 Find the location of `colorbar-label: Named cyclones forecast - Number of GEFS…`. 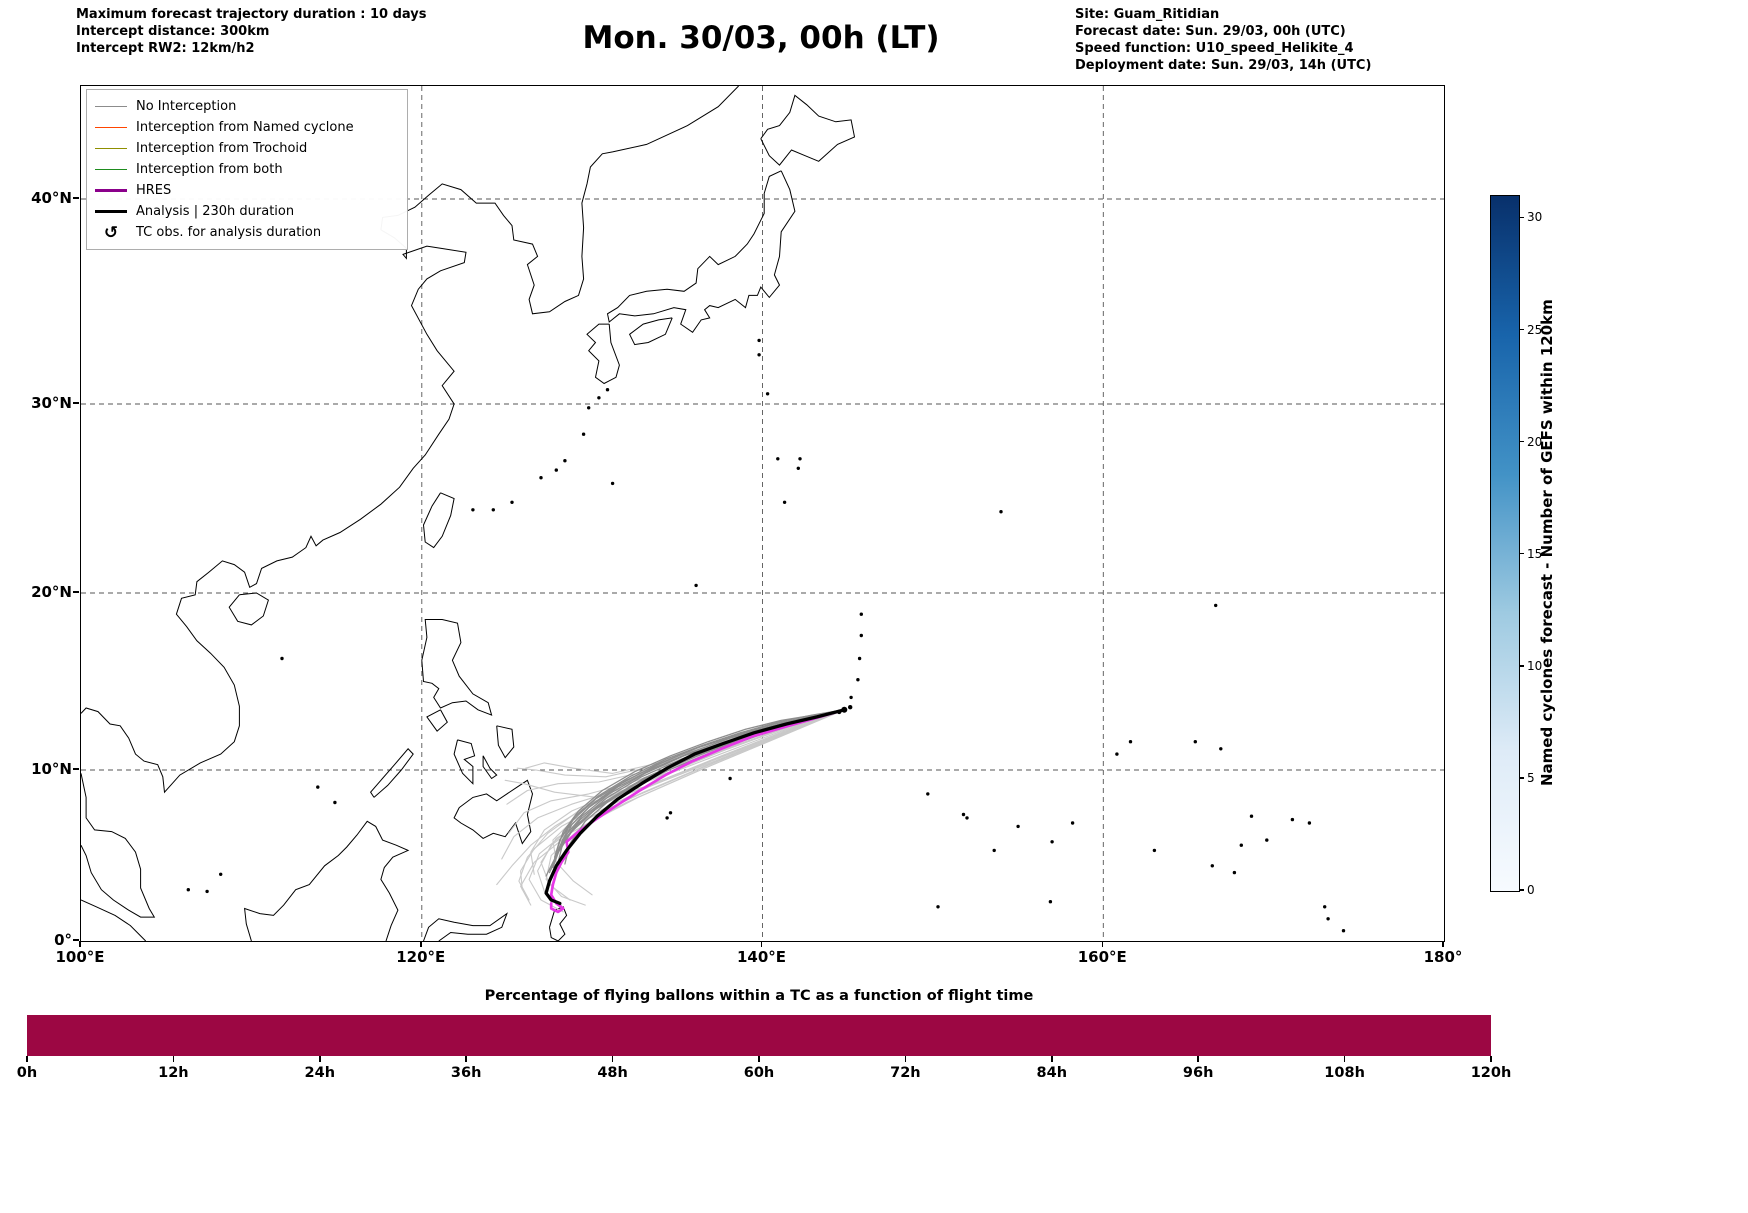

colorbar-label: Named cyclones forecast - Number of GEFS… is located at coordinates (1547, 542).